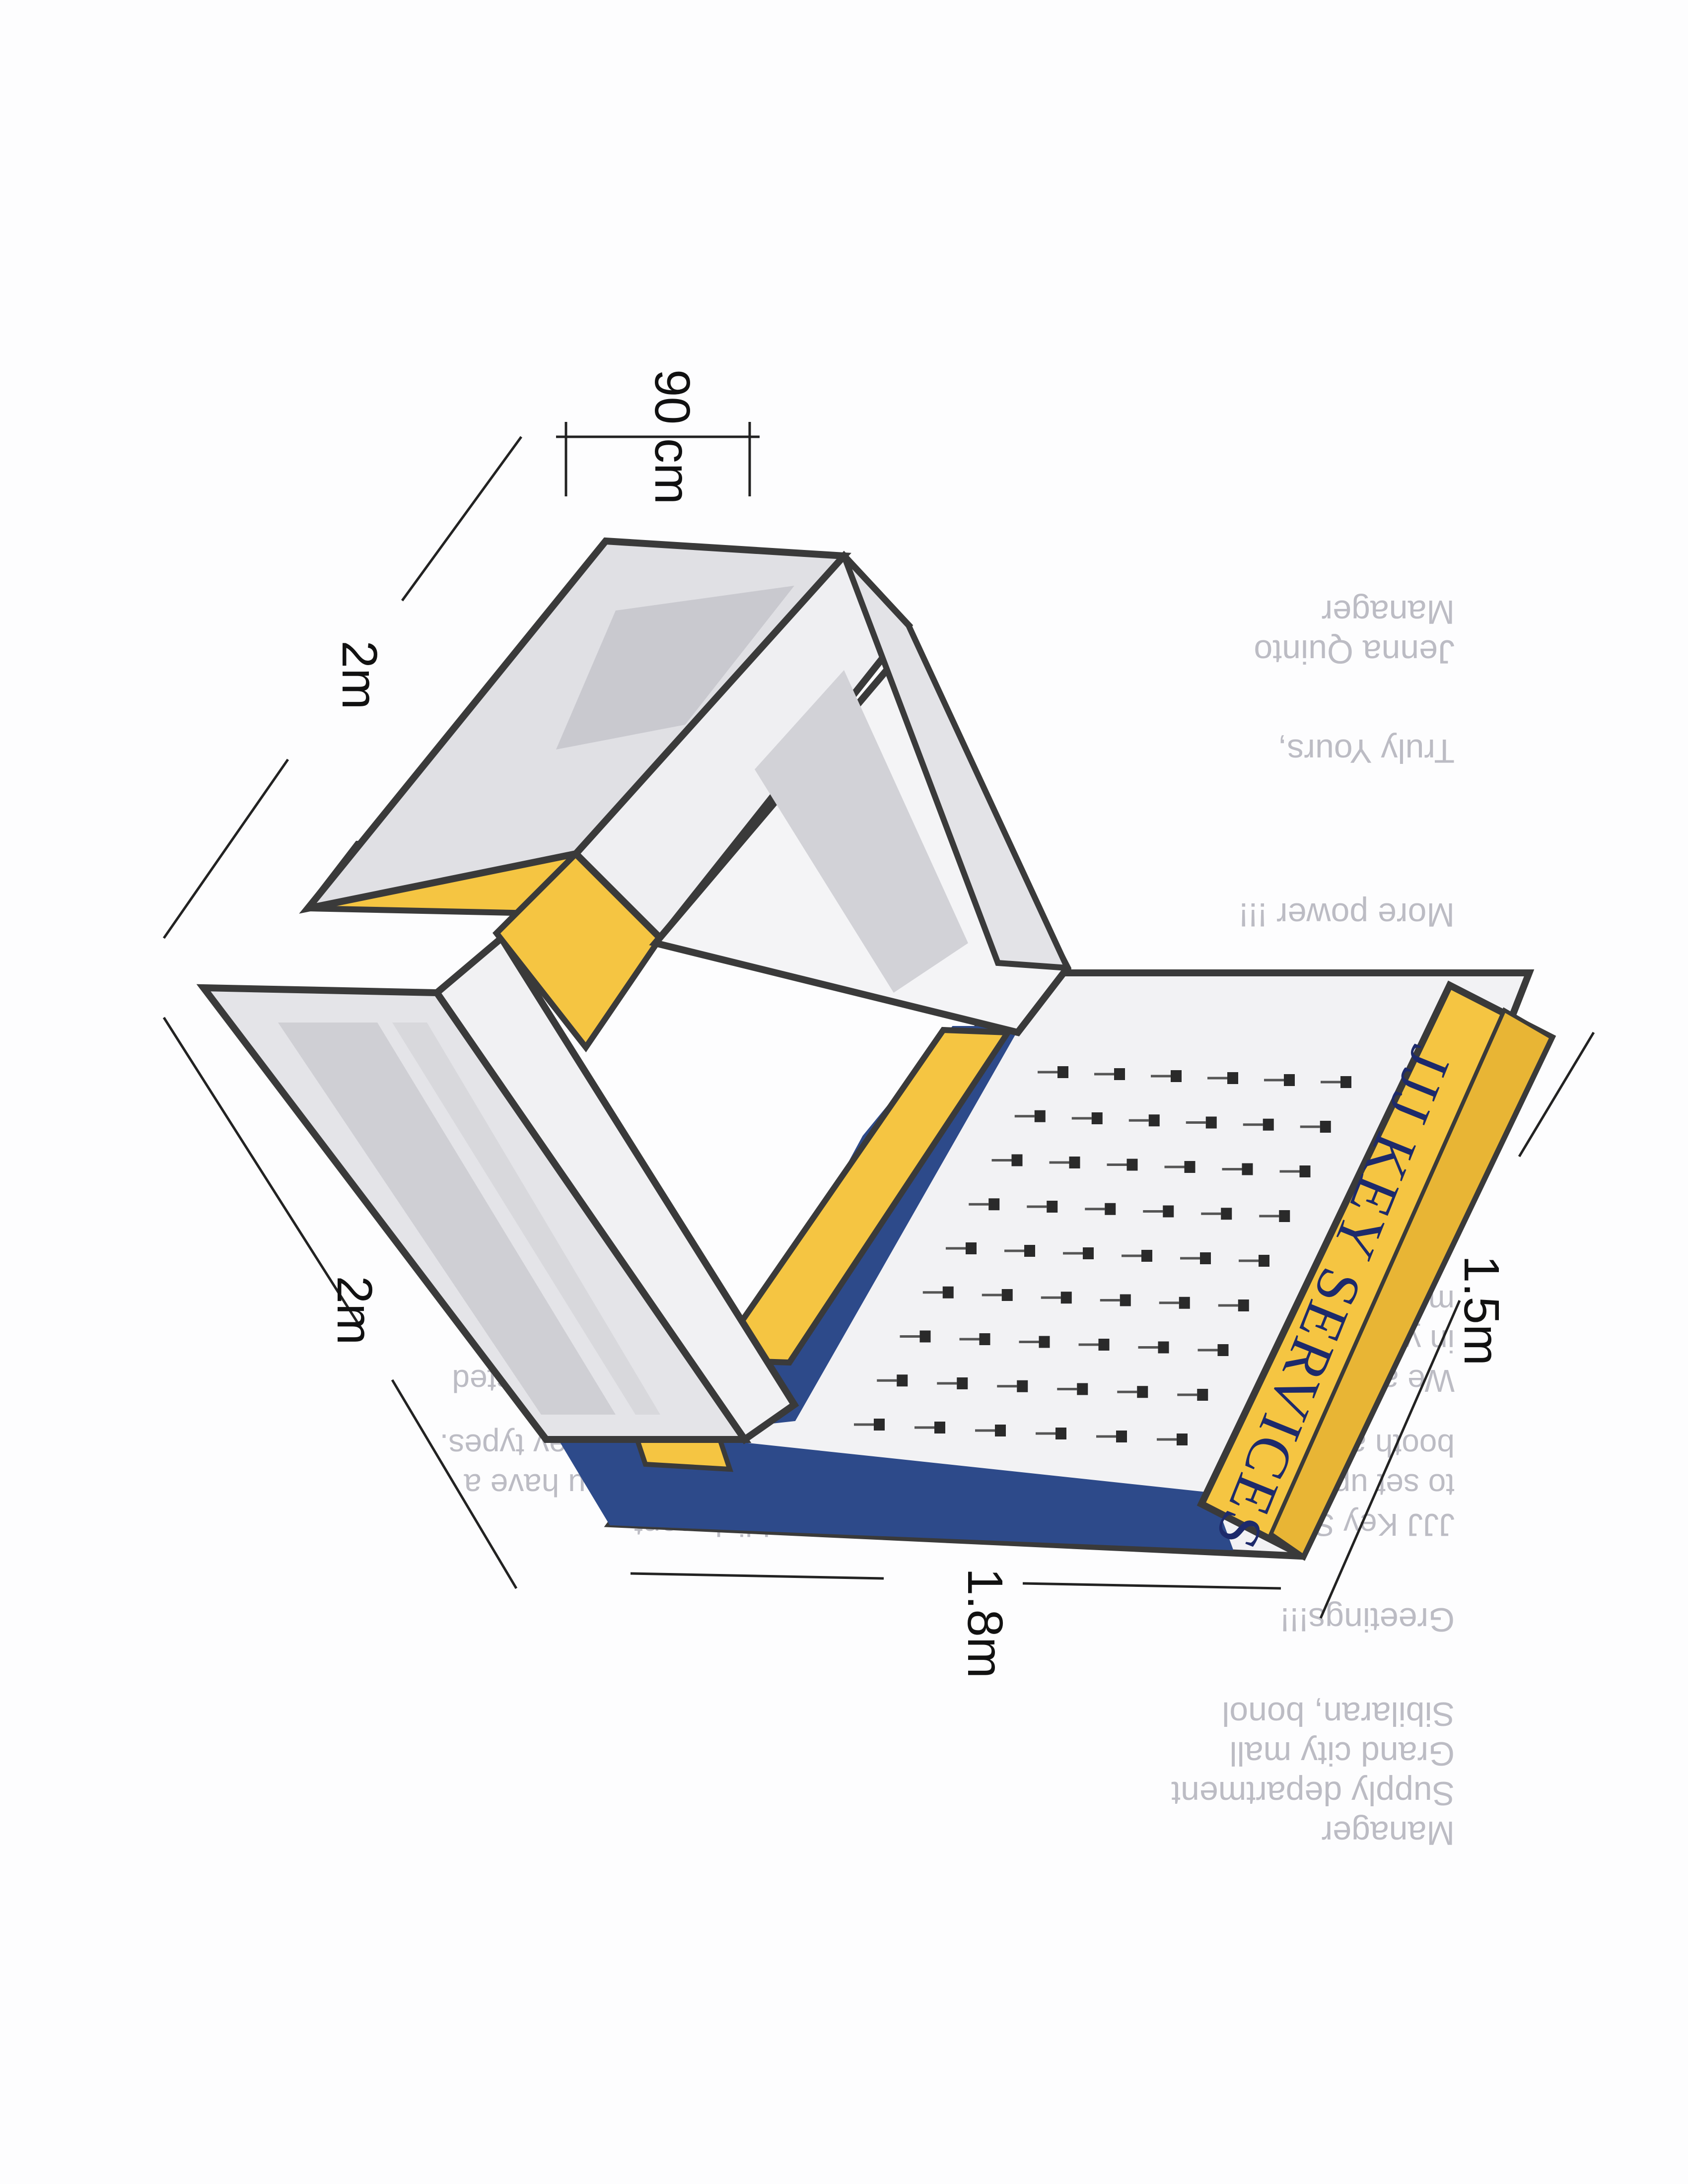 The image size is (1688, 2184). I want to click on left-cabinet-front, so click(615, 1188).